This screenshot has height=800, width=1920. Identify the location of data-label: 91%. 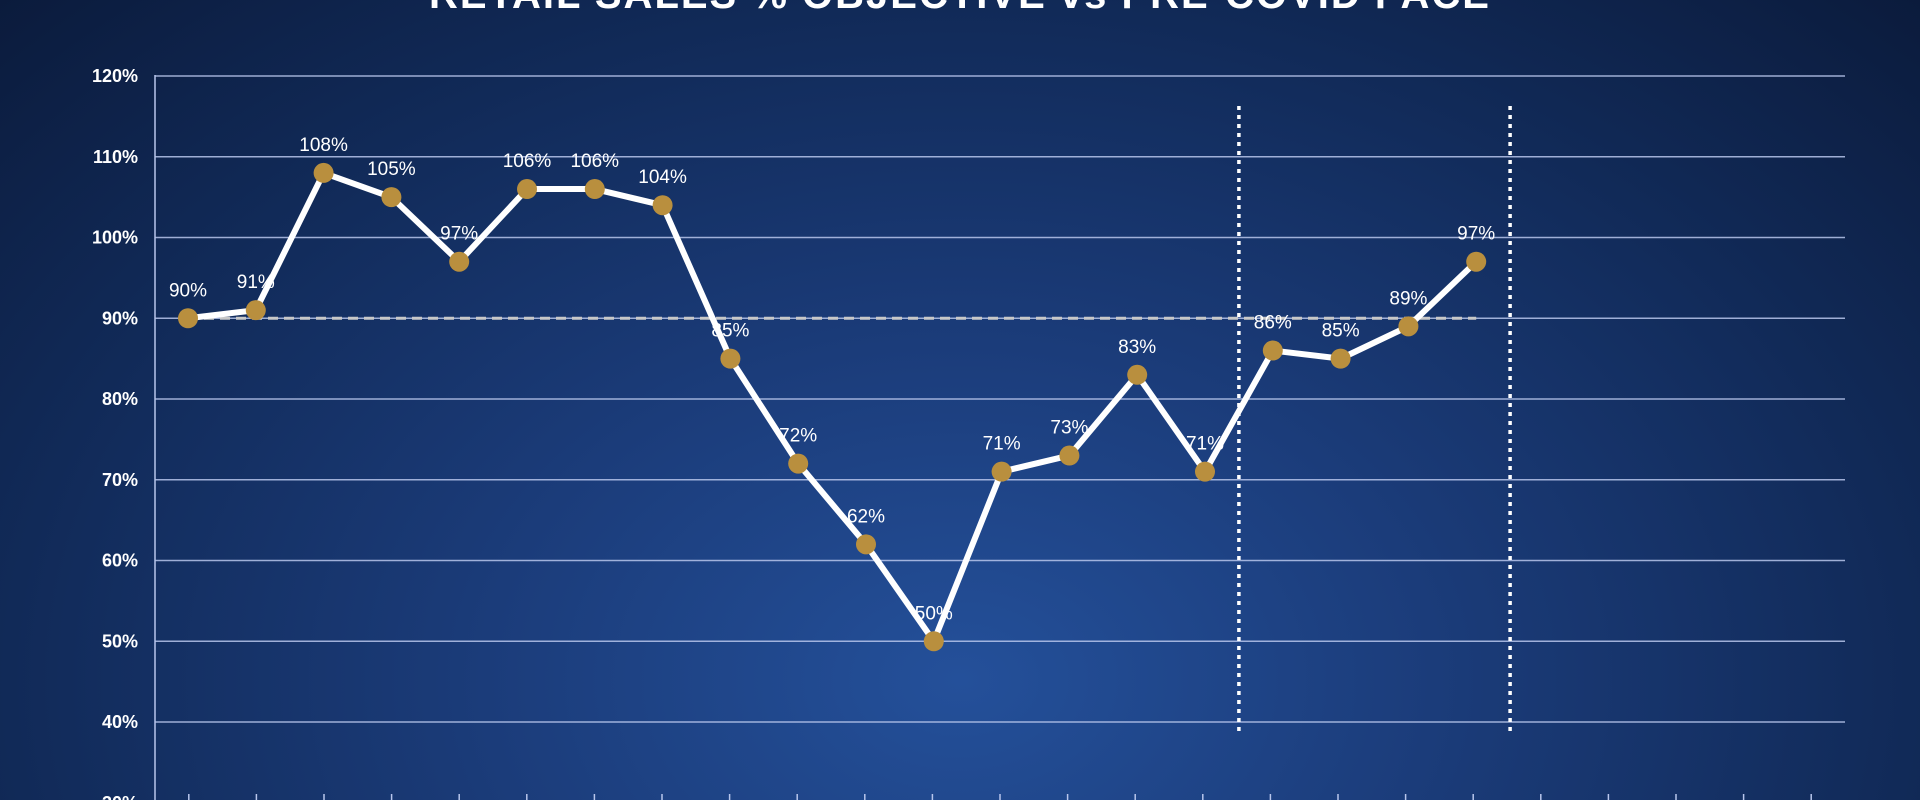
(256, 282).